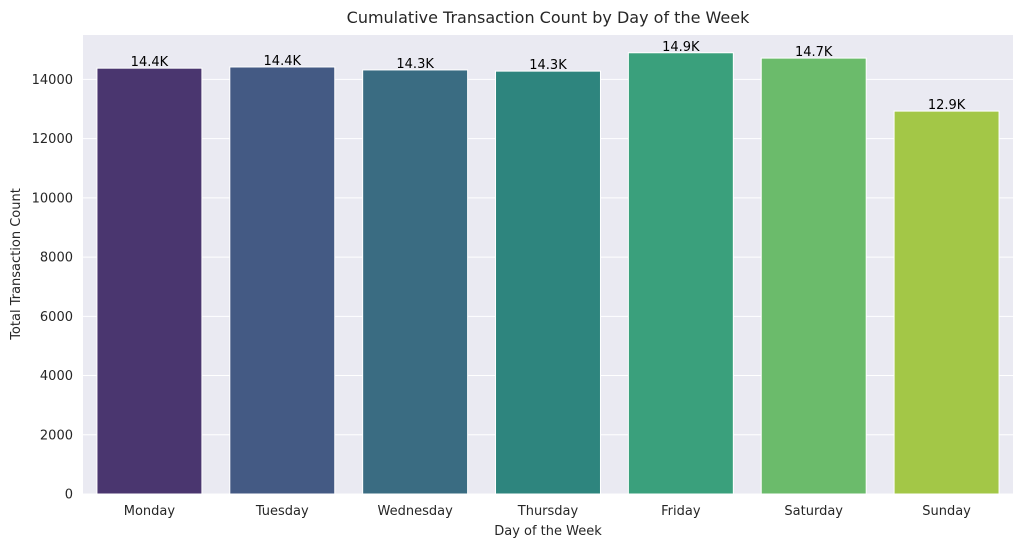 This screenshot has height=547, width=1023. I want to click on bar-saturday, so click(813, 276).